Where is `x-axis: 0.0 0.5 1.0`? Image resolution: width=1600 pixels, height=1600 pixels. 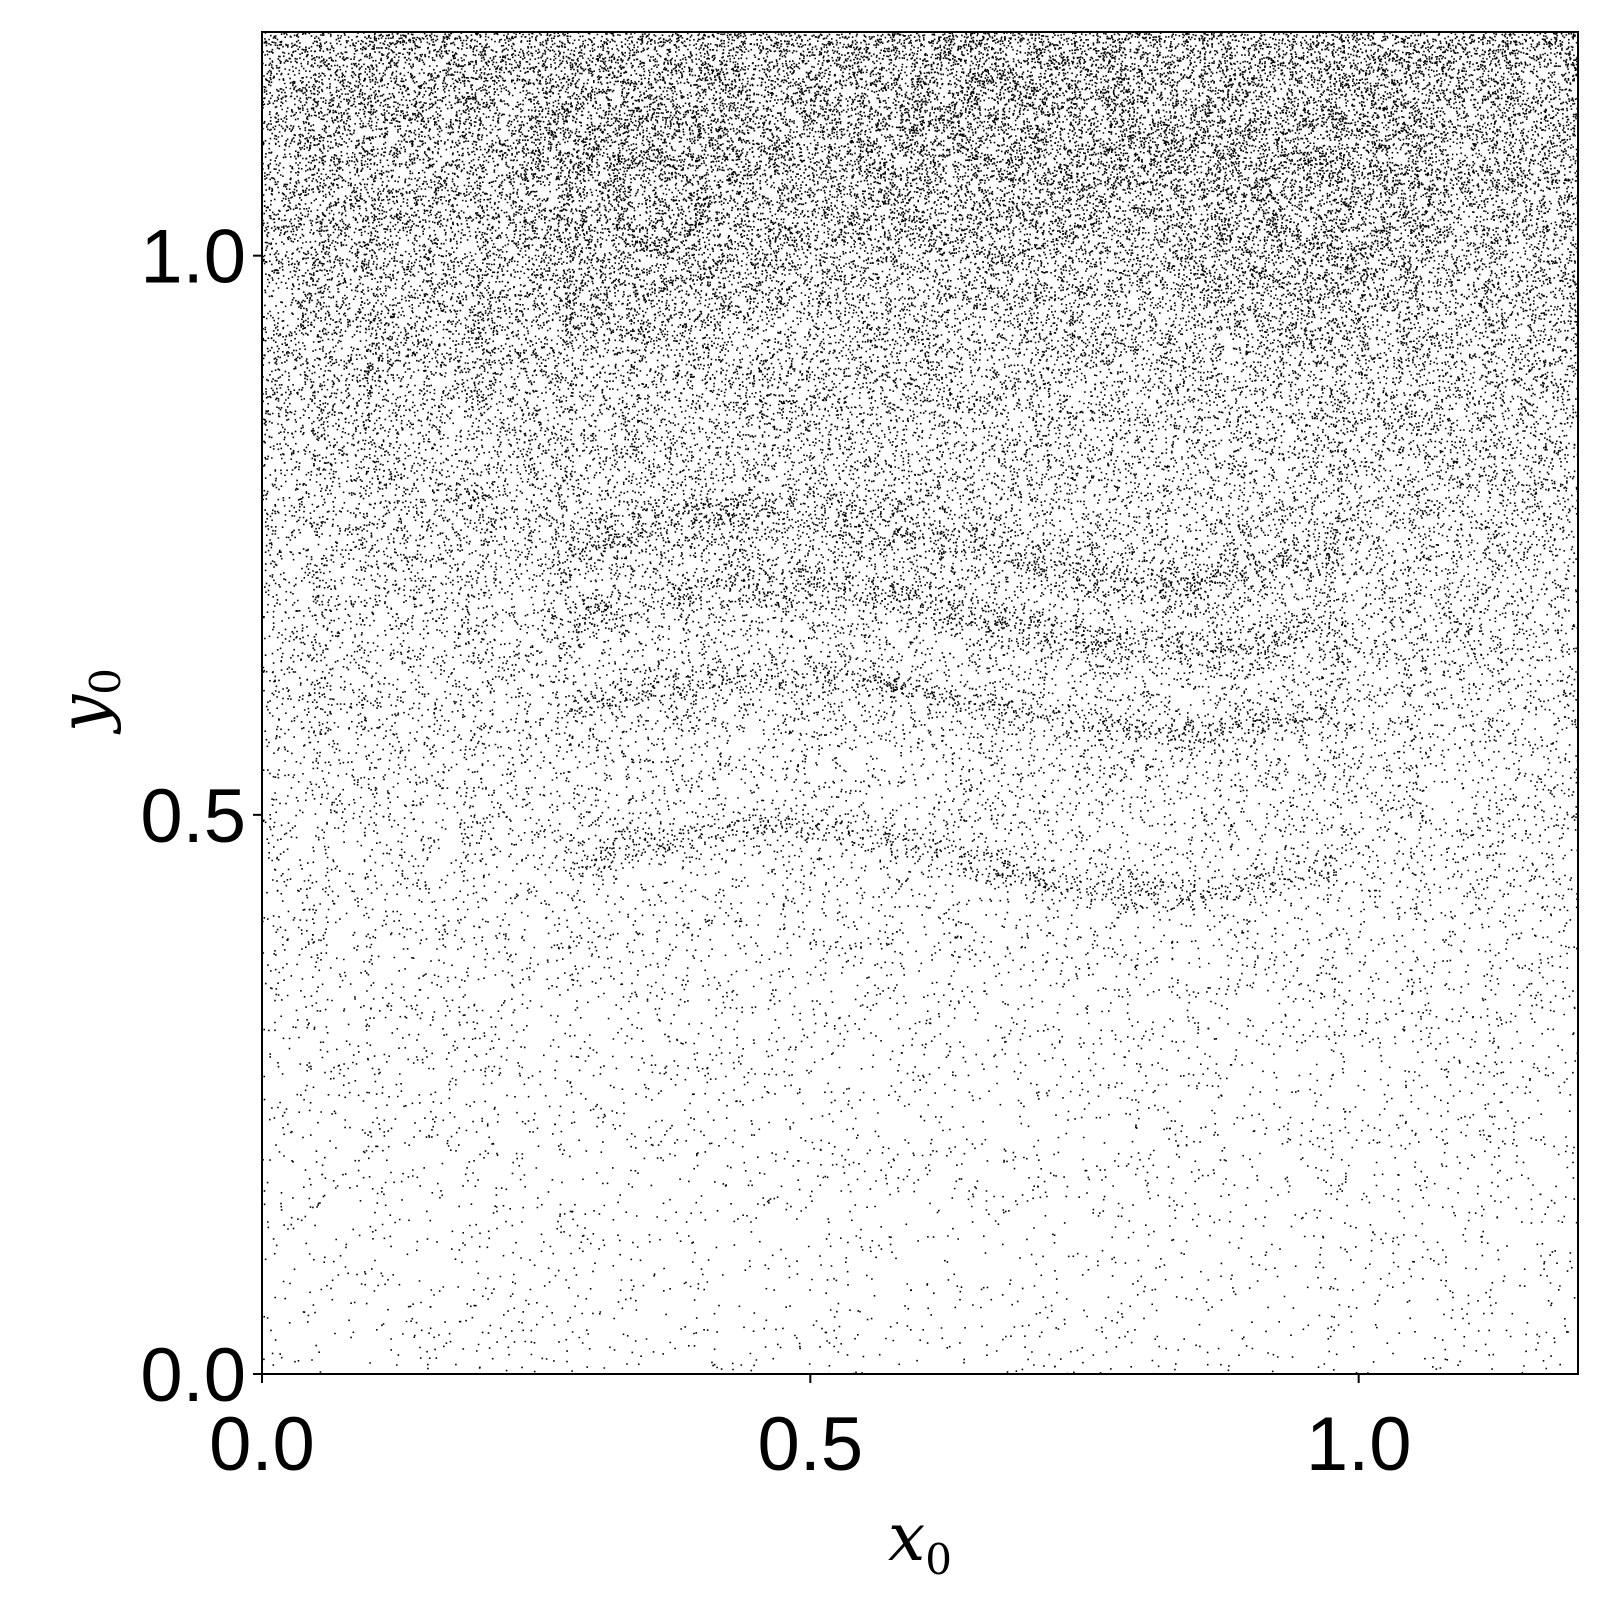 x-axis: 0.0 0.5 1.0 is located at coordinates (810, 1430).